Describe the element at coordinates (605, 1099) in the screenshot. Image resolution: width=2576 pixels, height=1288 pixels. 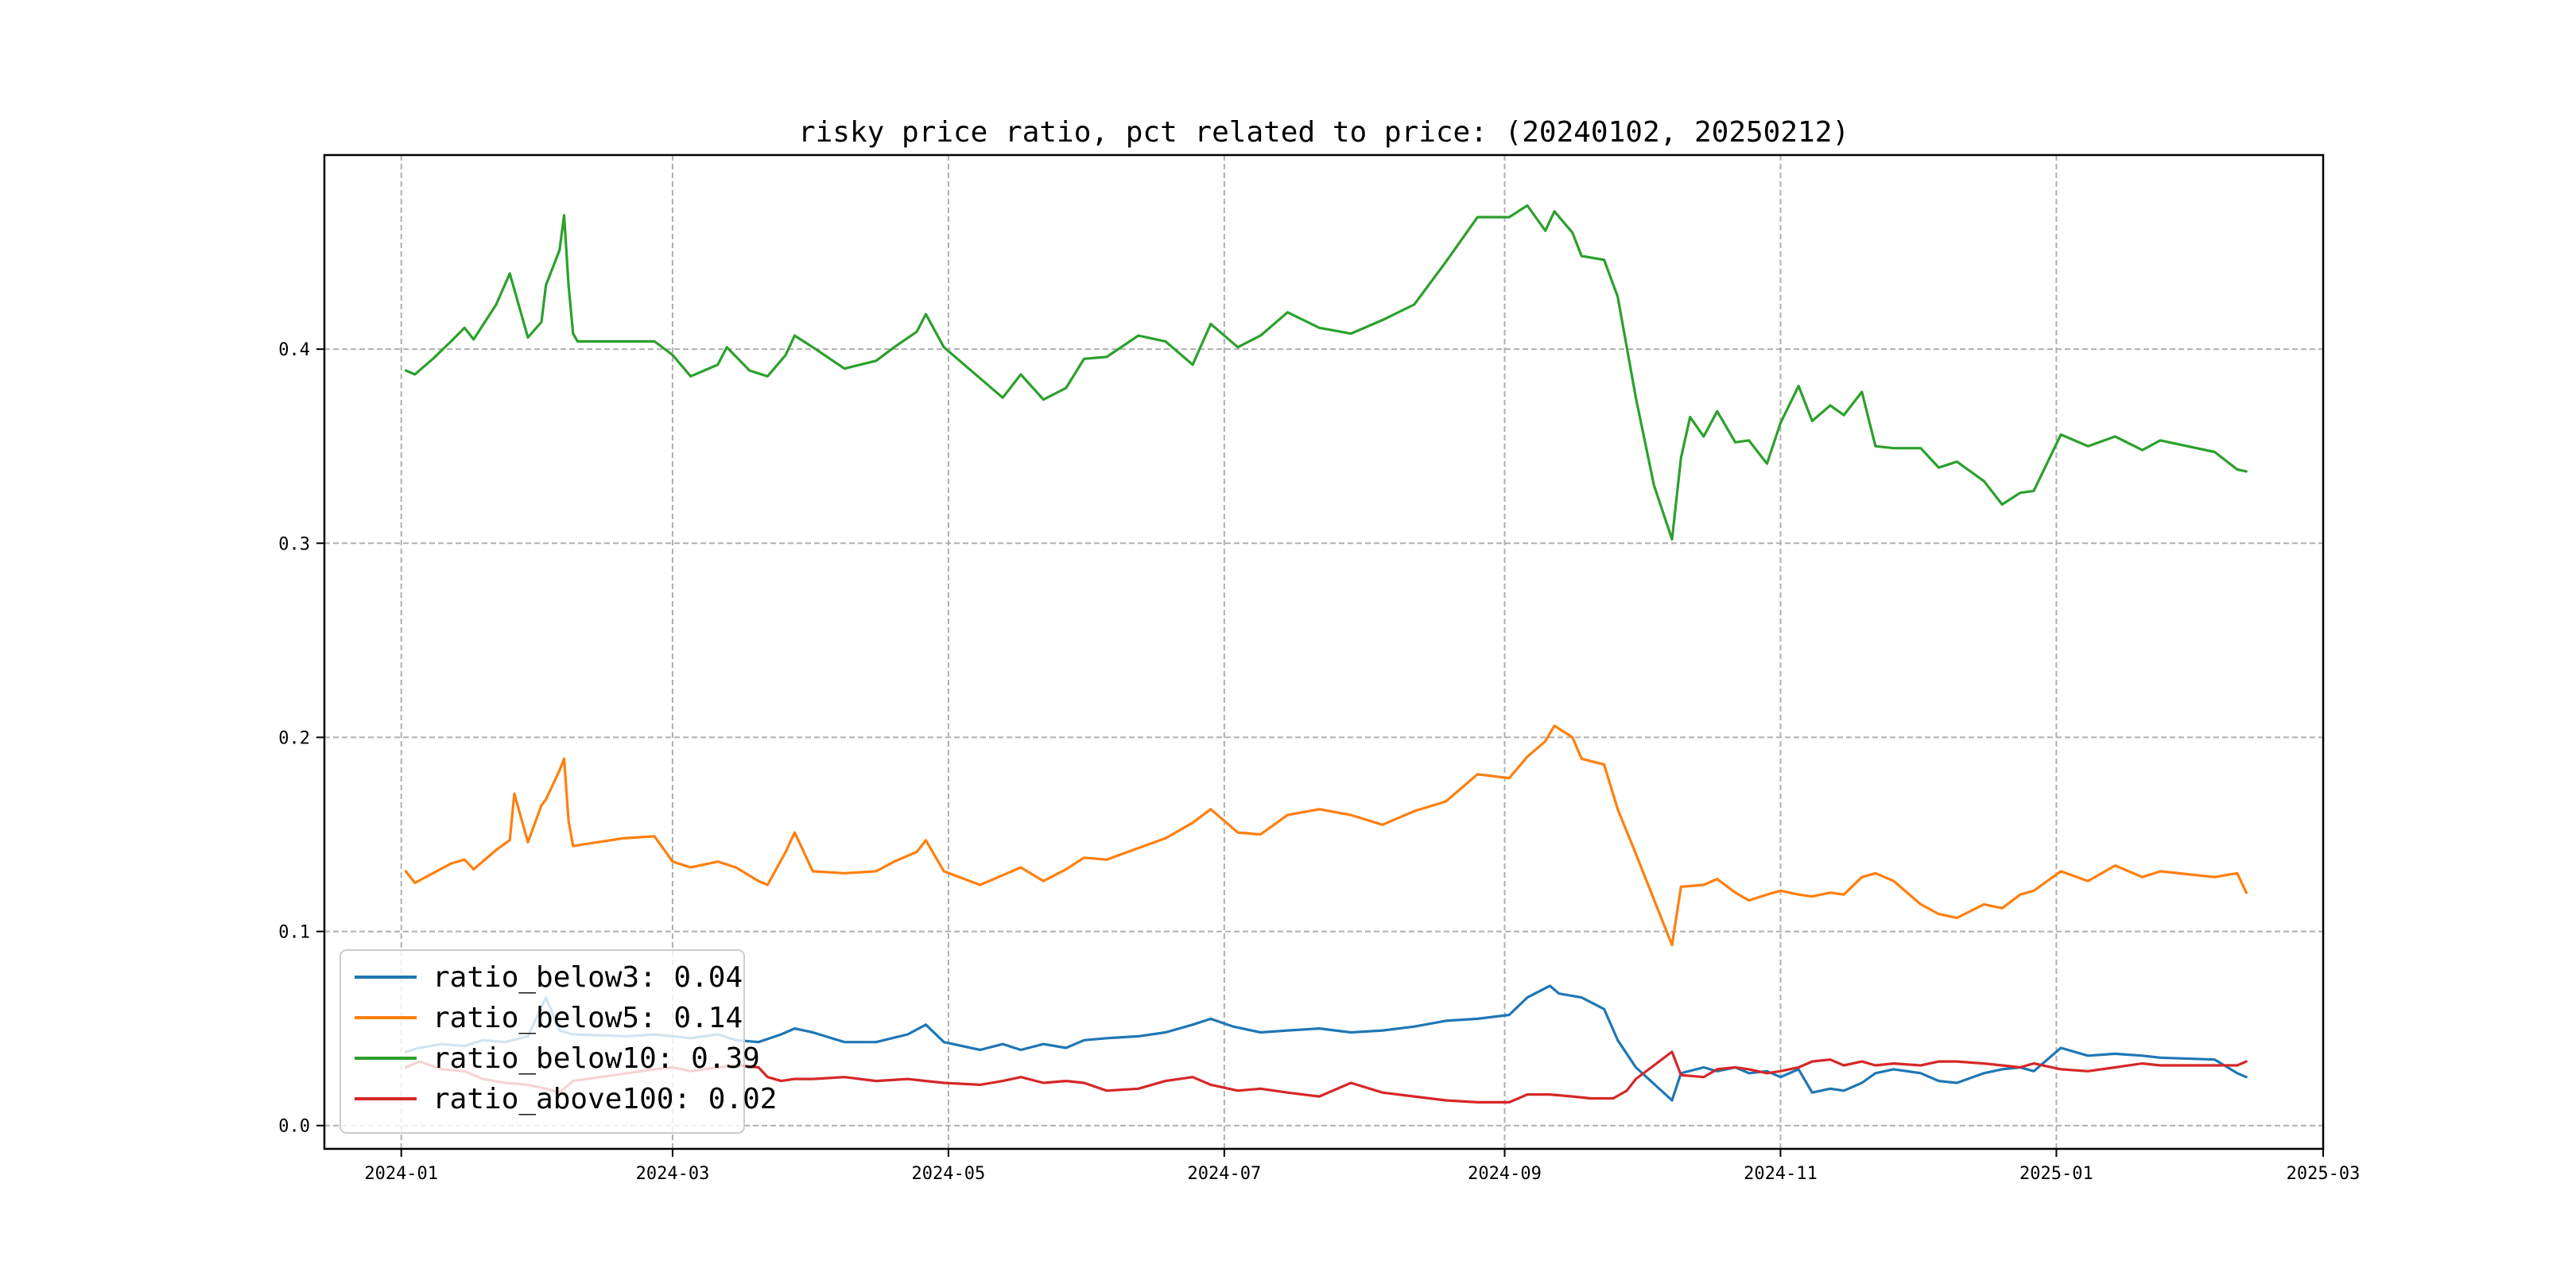
I see `legend-label: ratio_above100: 0.02` at that location.